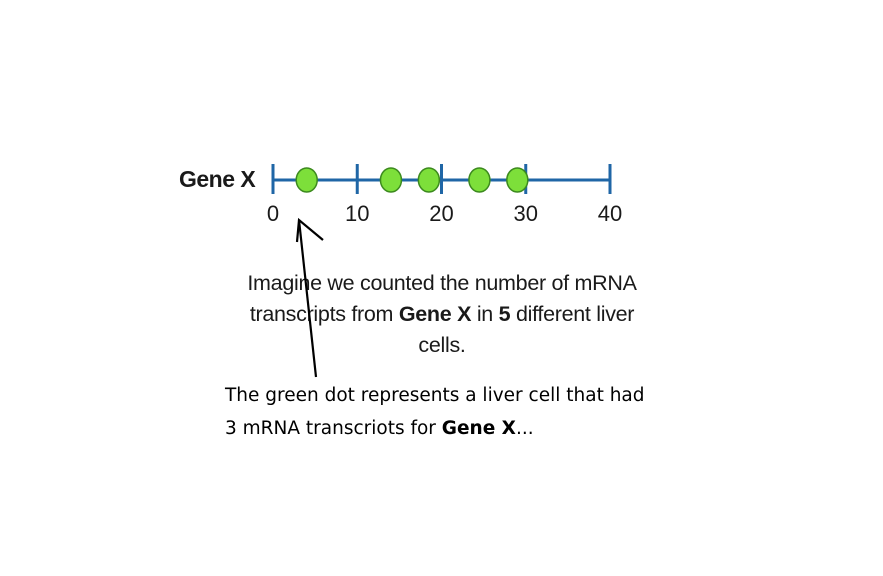  I want to click on gene-label: Gene X, so click(217, 179).